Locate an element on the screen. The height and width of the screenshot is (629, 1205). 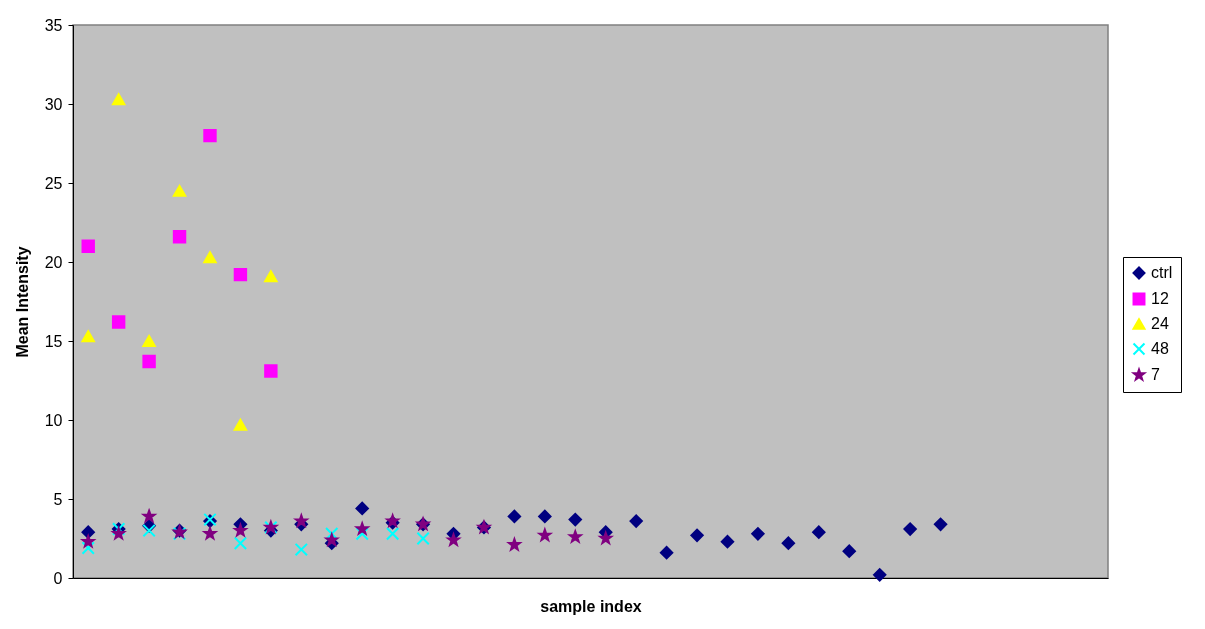
legend-label: ctrl is located at coordinates (1162, 272).